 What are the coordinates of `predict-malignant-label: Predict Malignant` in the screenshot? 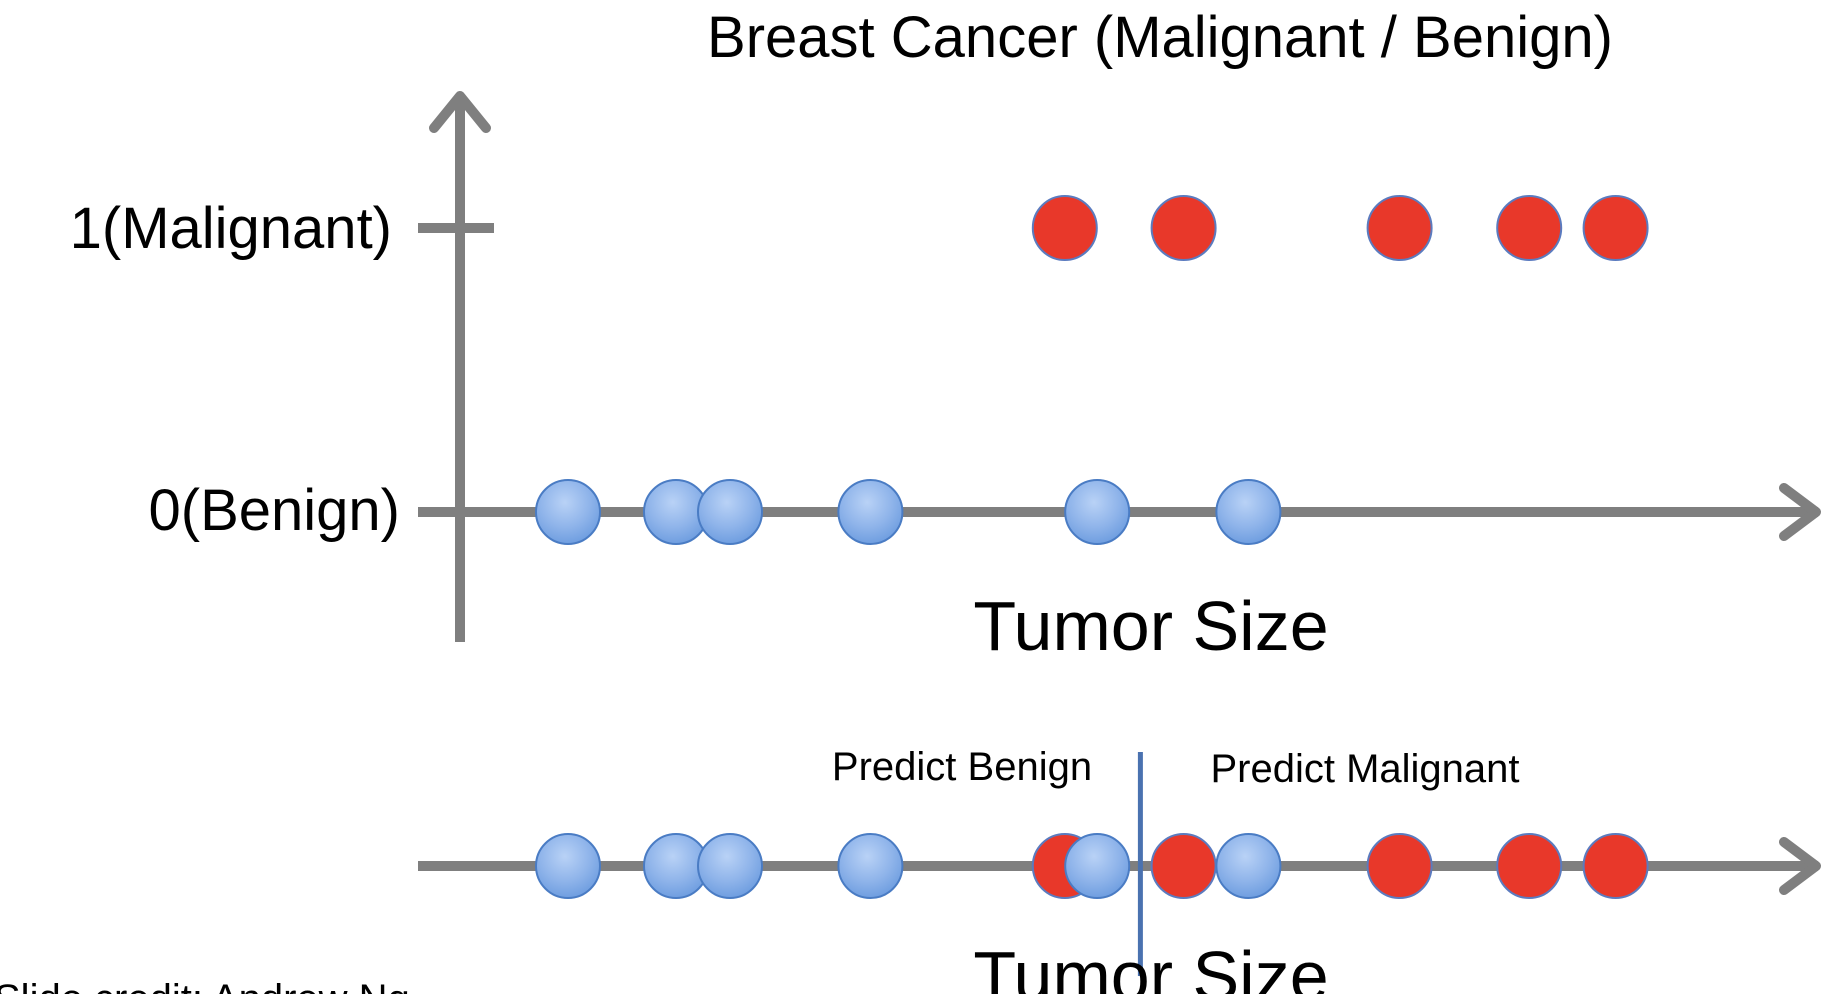 It's located at (1364, 769).